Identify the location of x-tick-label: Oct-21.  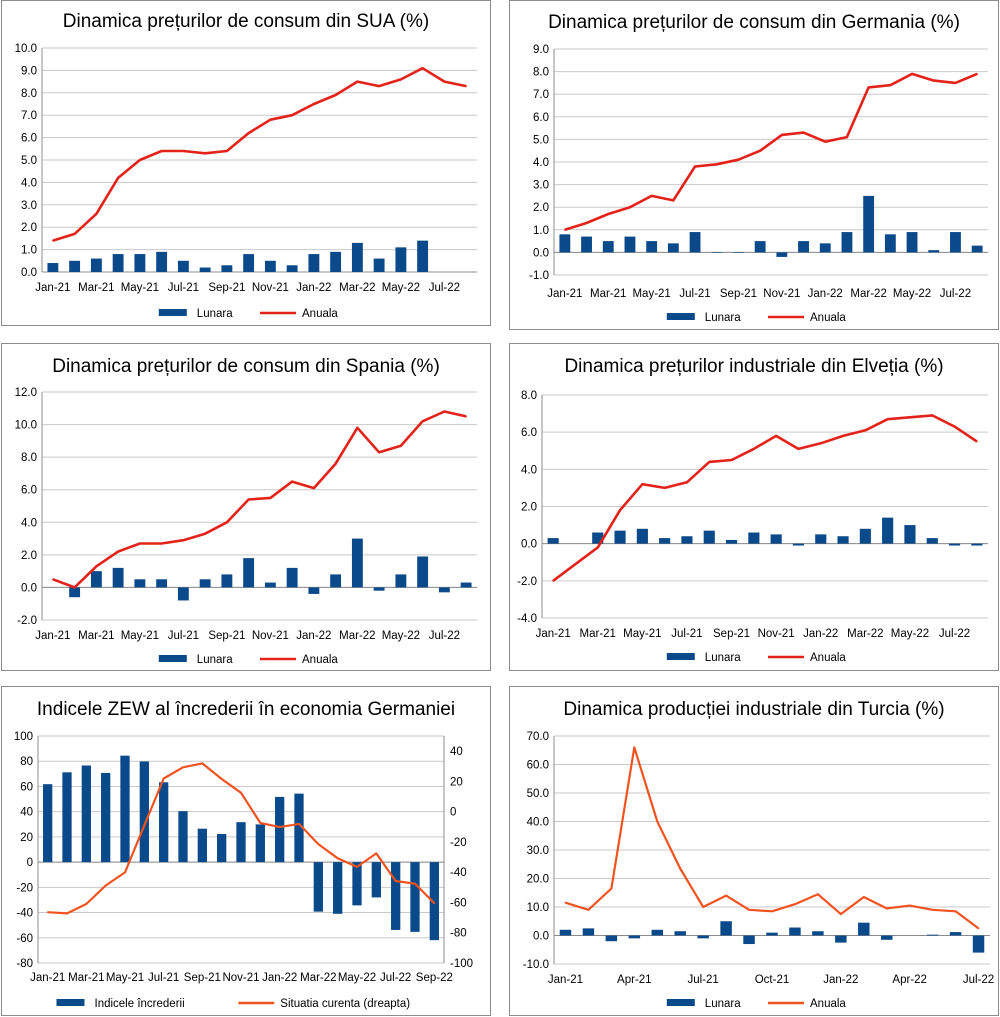
(772, 980).